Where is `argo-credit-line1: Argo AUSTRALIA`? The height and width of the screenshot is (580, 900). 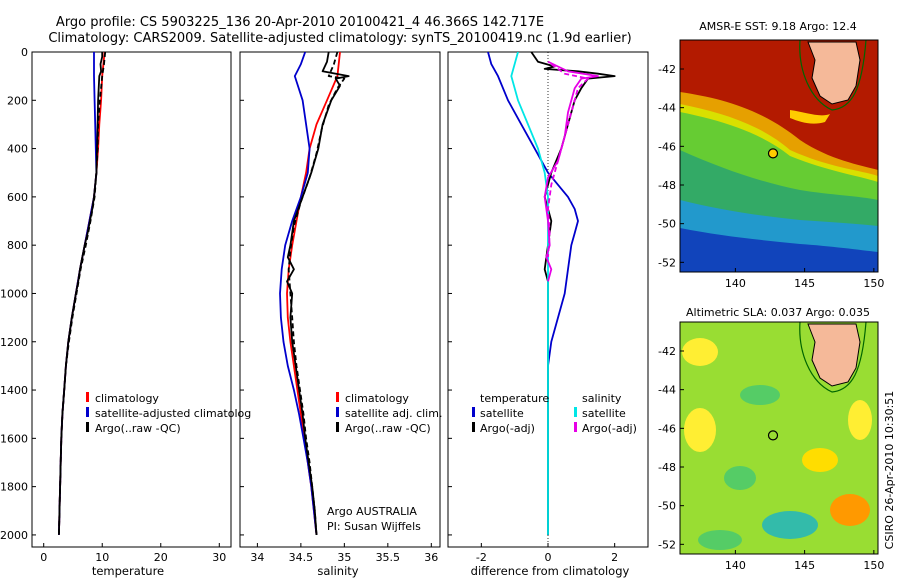
argo-credit-line1: Argo AUSTRALIA is located at coordinates (372, 511).